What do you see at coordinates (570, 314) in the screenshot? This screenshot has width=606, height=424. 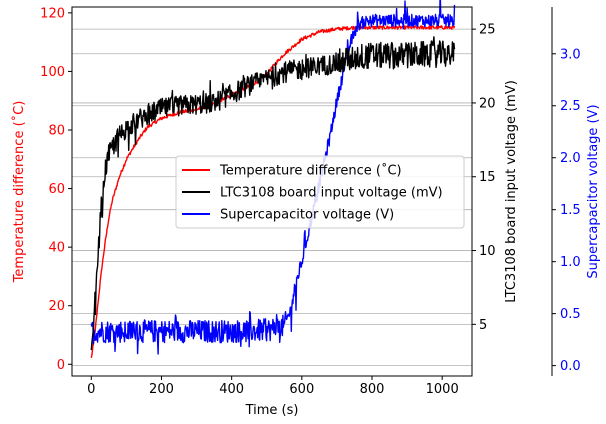 I see `y-tick-label-cap: 0.5` at bounding box center [570, 314].